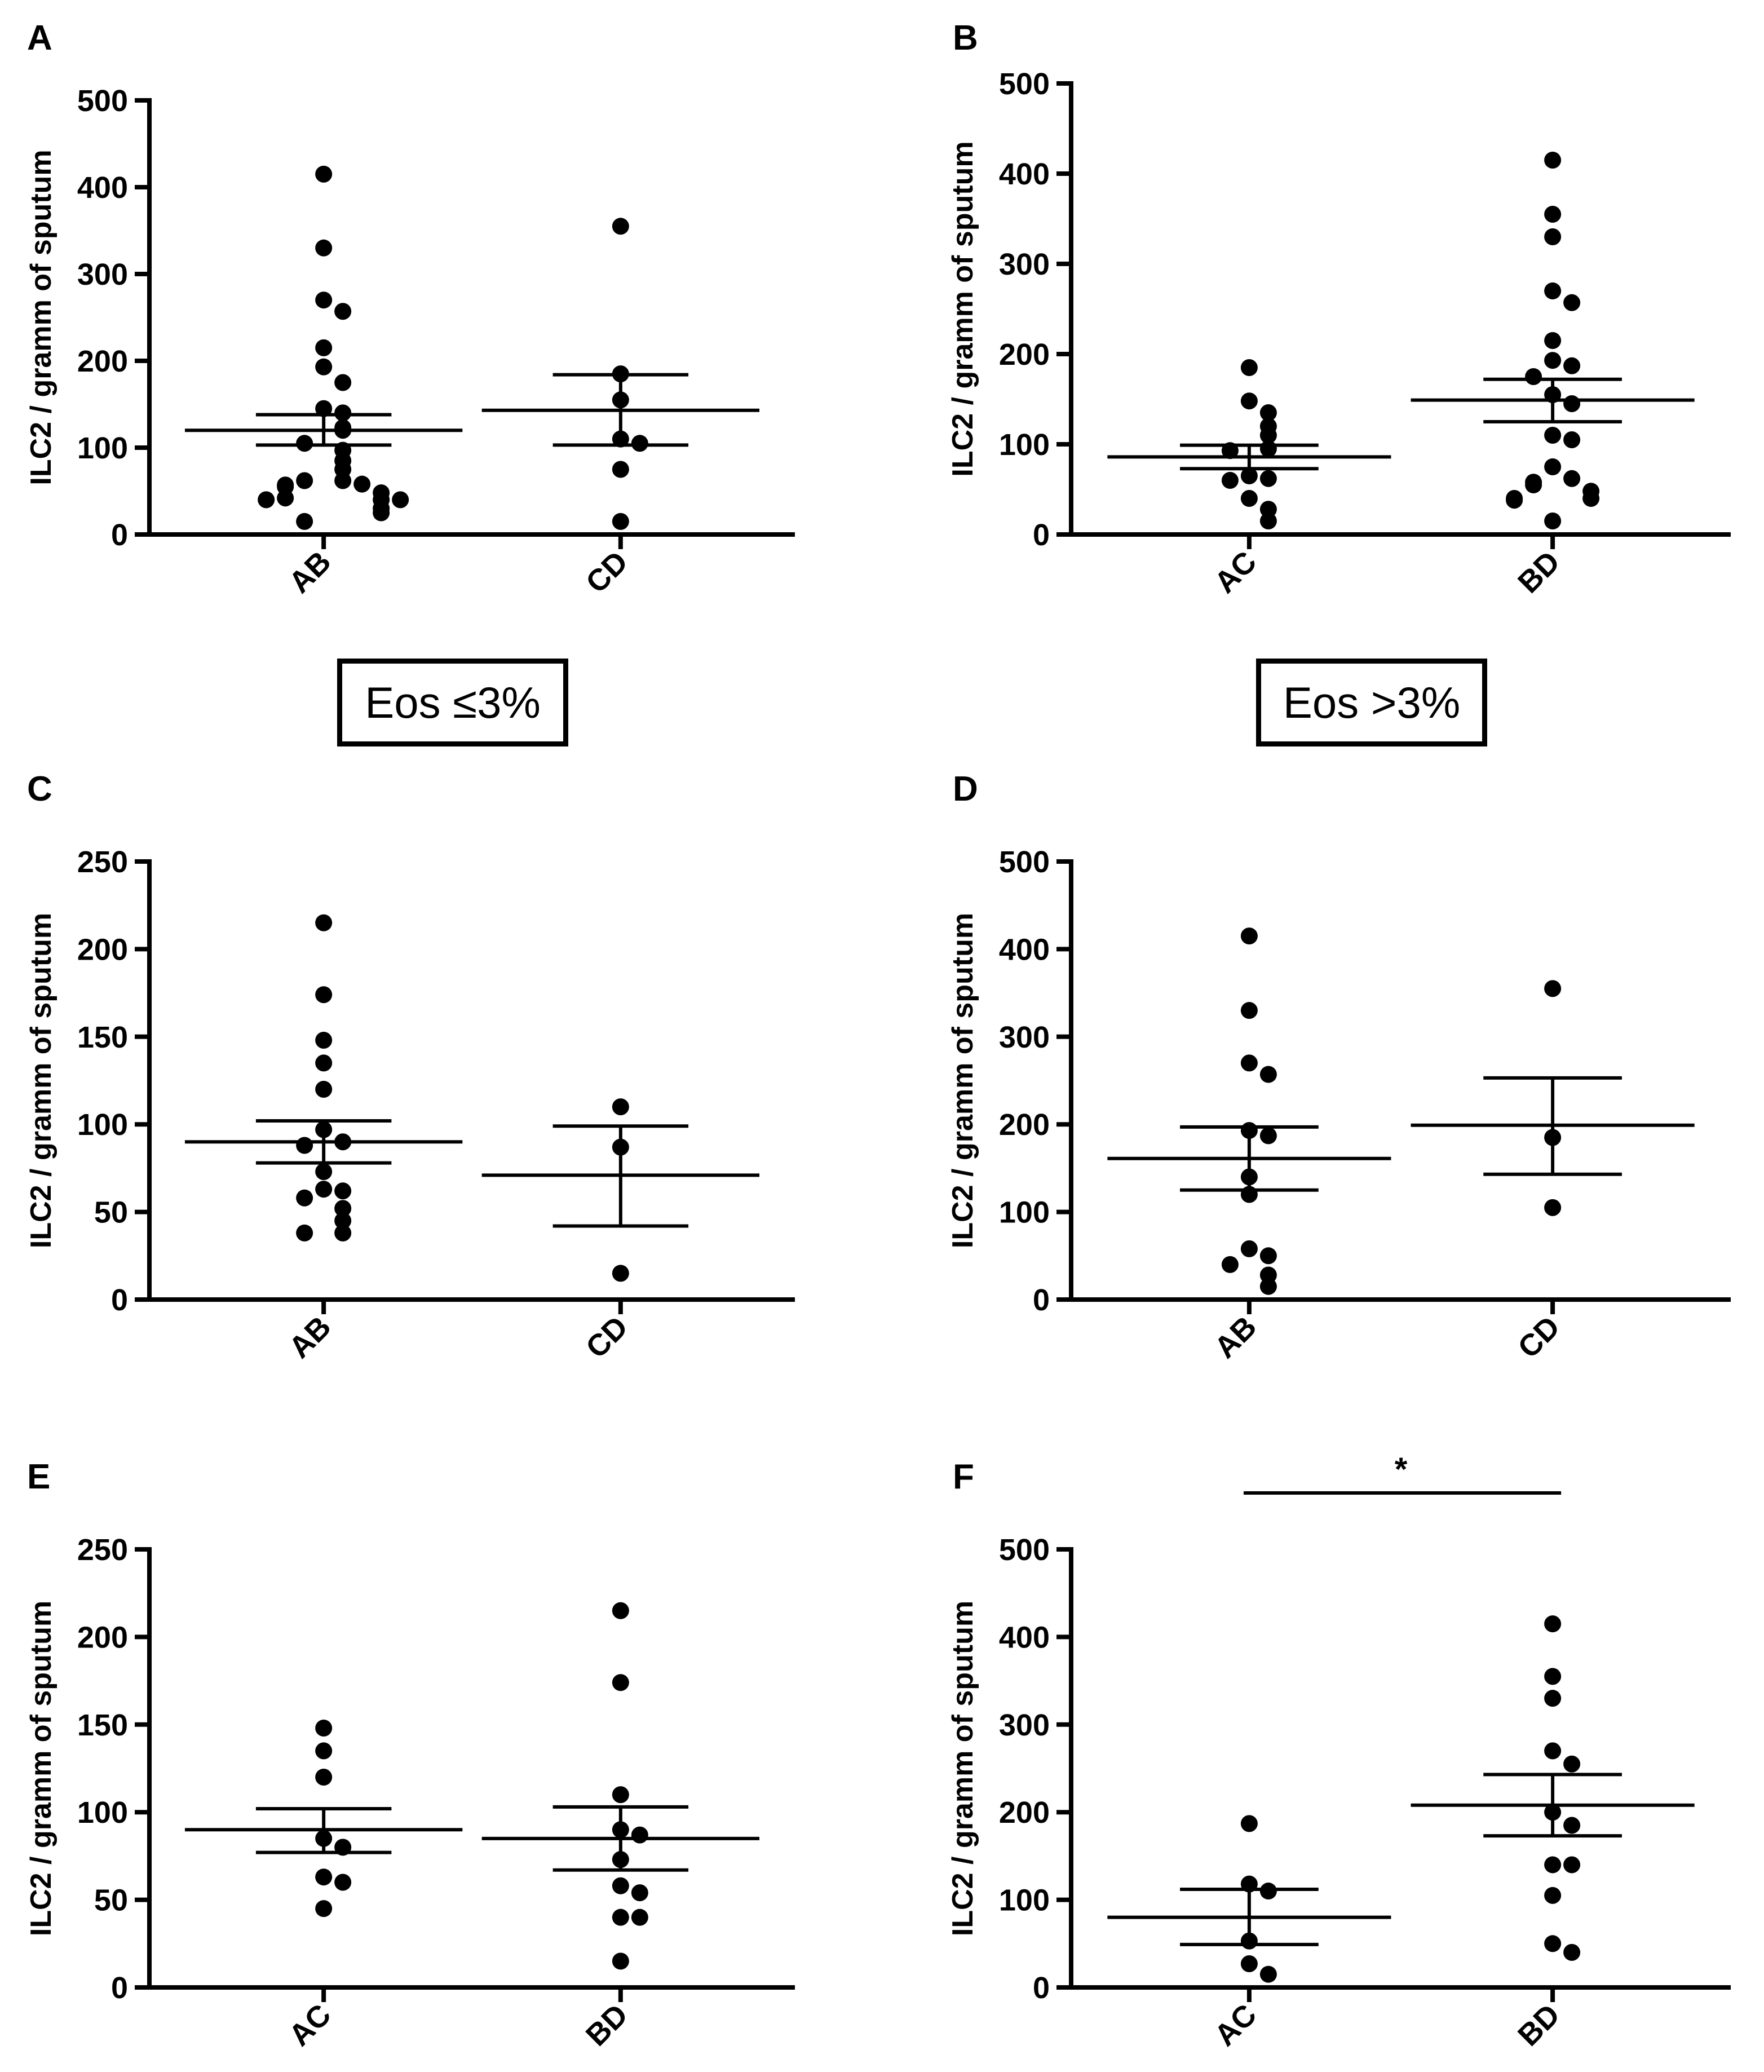 The width and height of the screenshot is (1764, 2072). I want to click on x-tick-label: CD, so click(1539, 1337).